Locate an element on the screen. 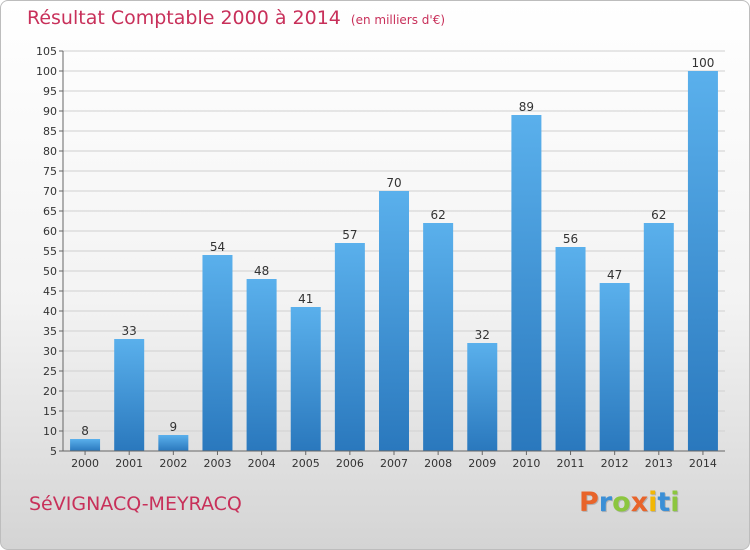 Image resolution: width=750 pixels, height=550 pixels. y-tick-label: 60 is located at coordinates (50, 231).